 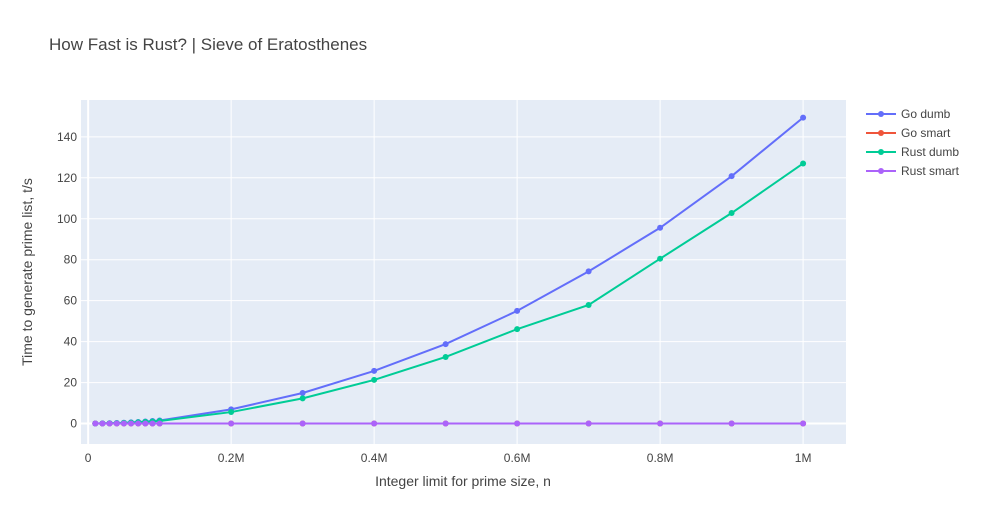 What do you see at coordinates (71, 260) in the screenshot?
I see `y-tick-label: 80` at bounding box center [71, 260].